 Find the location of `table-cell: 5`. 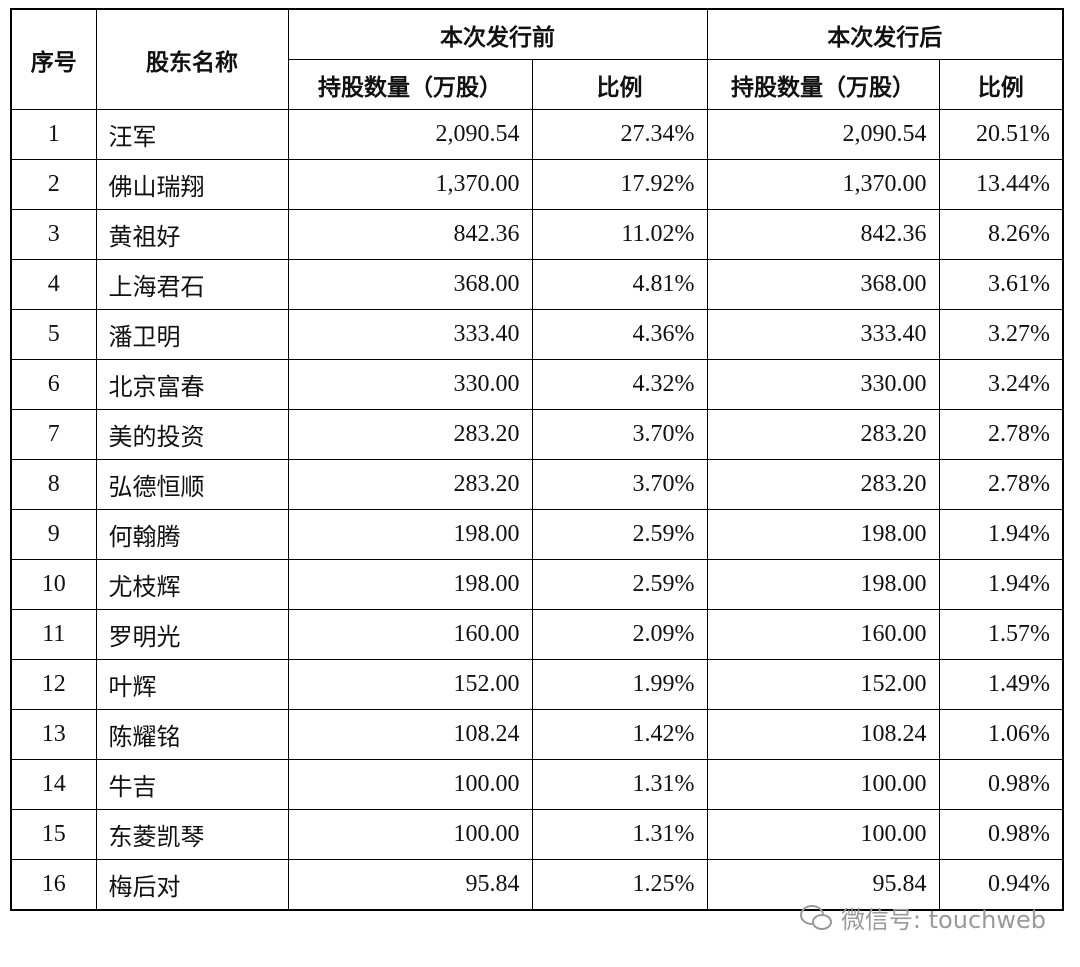

table-cell: 5 is located at coordinates (53, 334).